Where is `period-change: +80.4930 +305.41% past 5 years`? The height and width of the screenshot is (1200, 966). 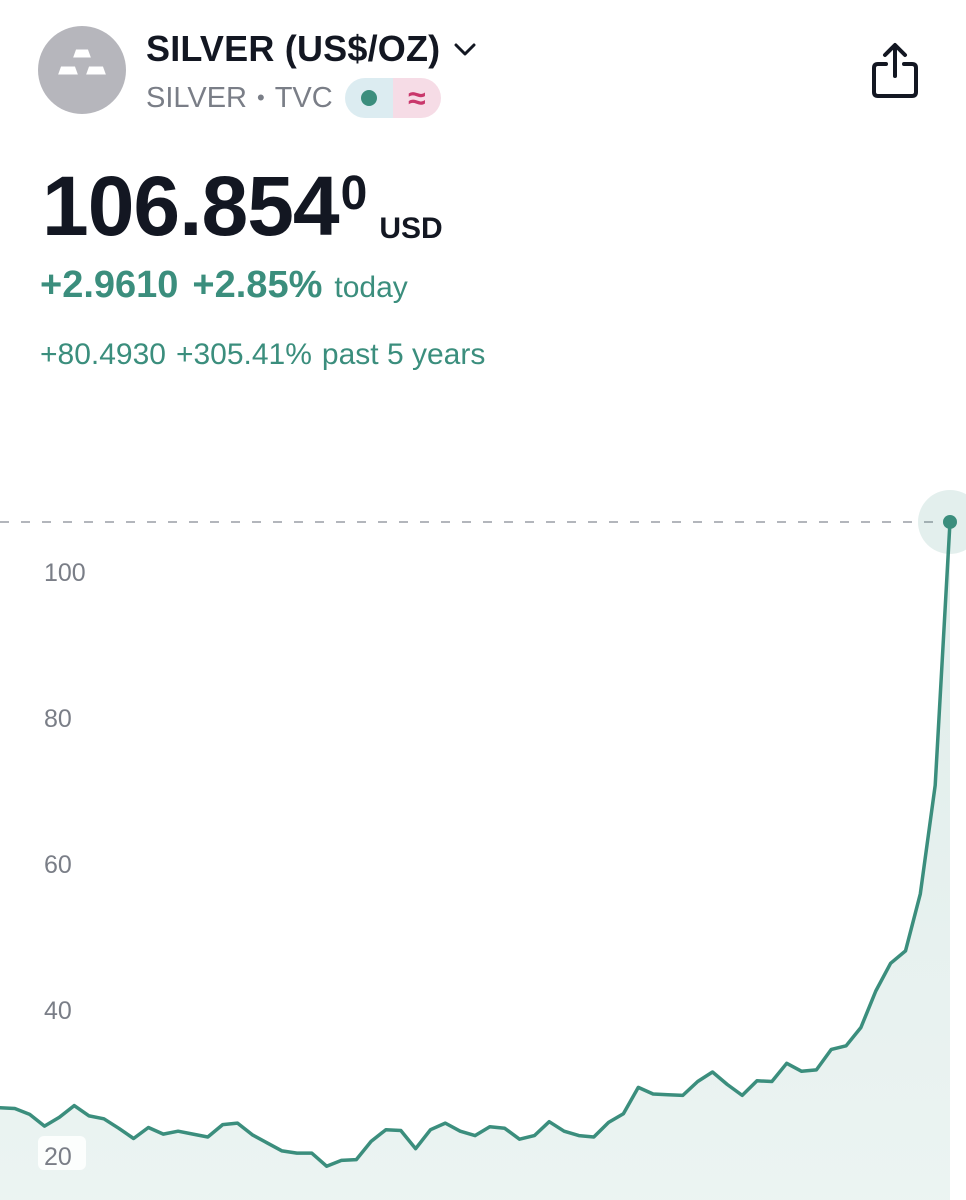
period-change: +80.4930 +305.41% past 5 years is located at coordinates (262, 355).